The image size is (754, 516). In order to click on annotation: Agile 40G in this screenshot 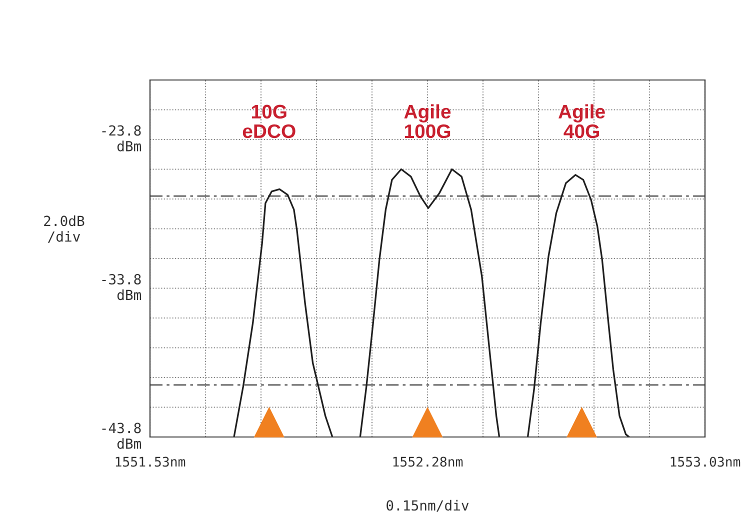, I will do `click(581, 121)`.